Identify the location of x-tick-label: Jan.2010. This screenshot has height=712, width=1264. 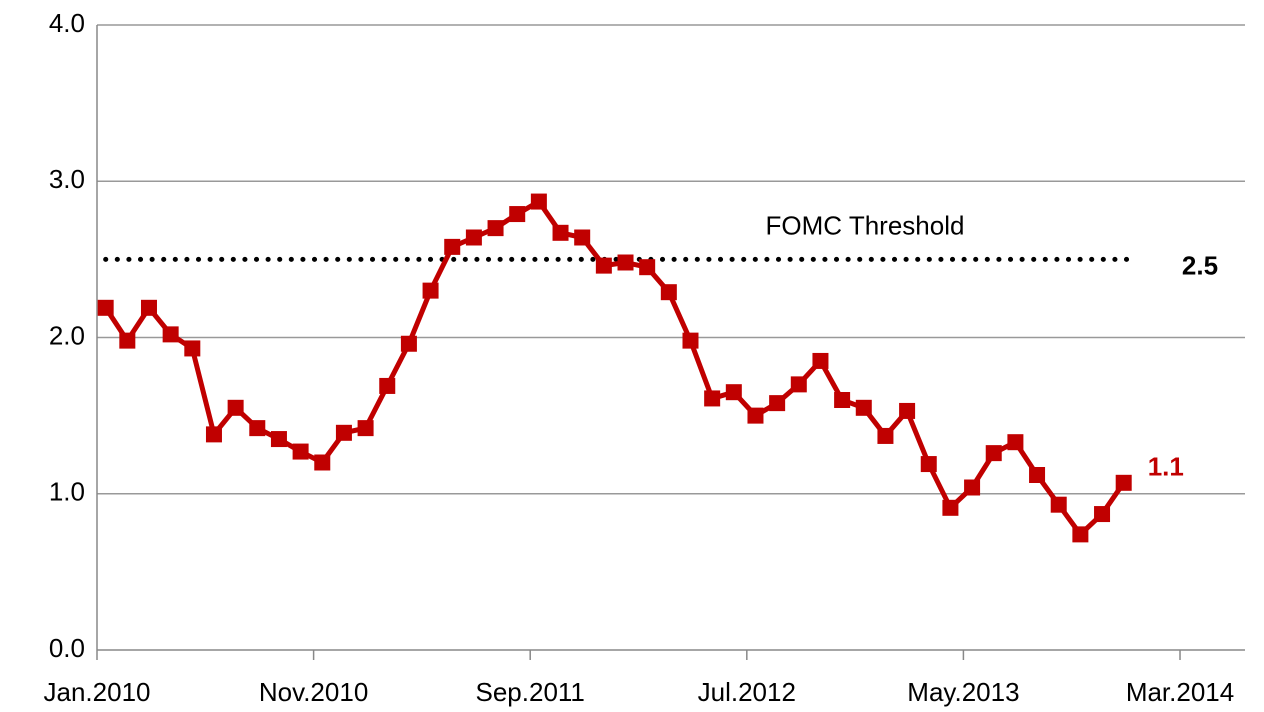
(97, 692).